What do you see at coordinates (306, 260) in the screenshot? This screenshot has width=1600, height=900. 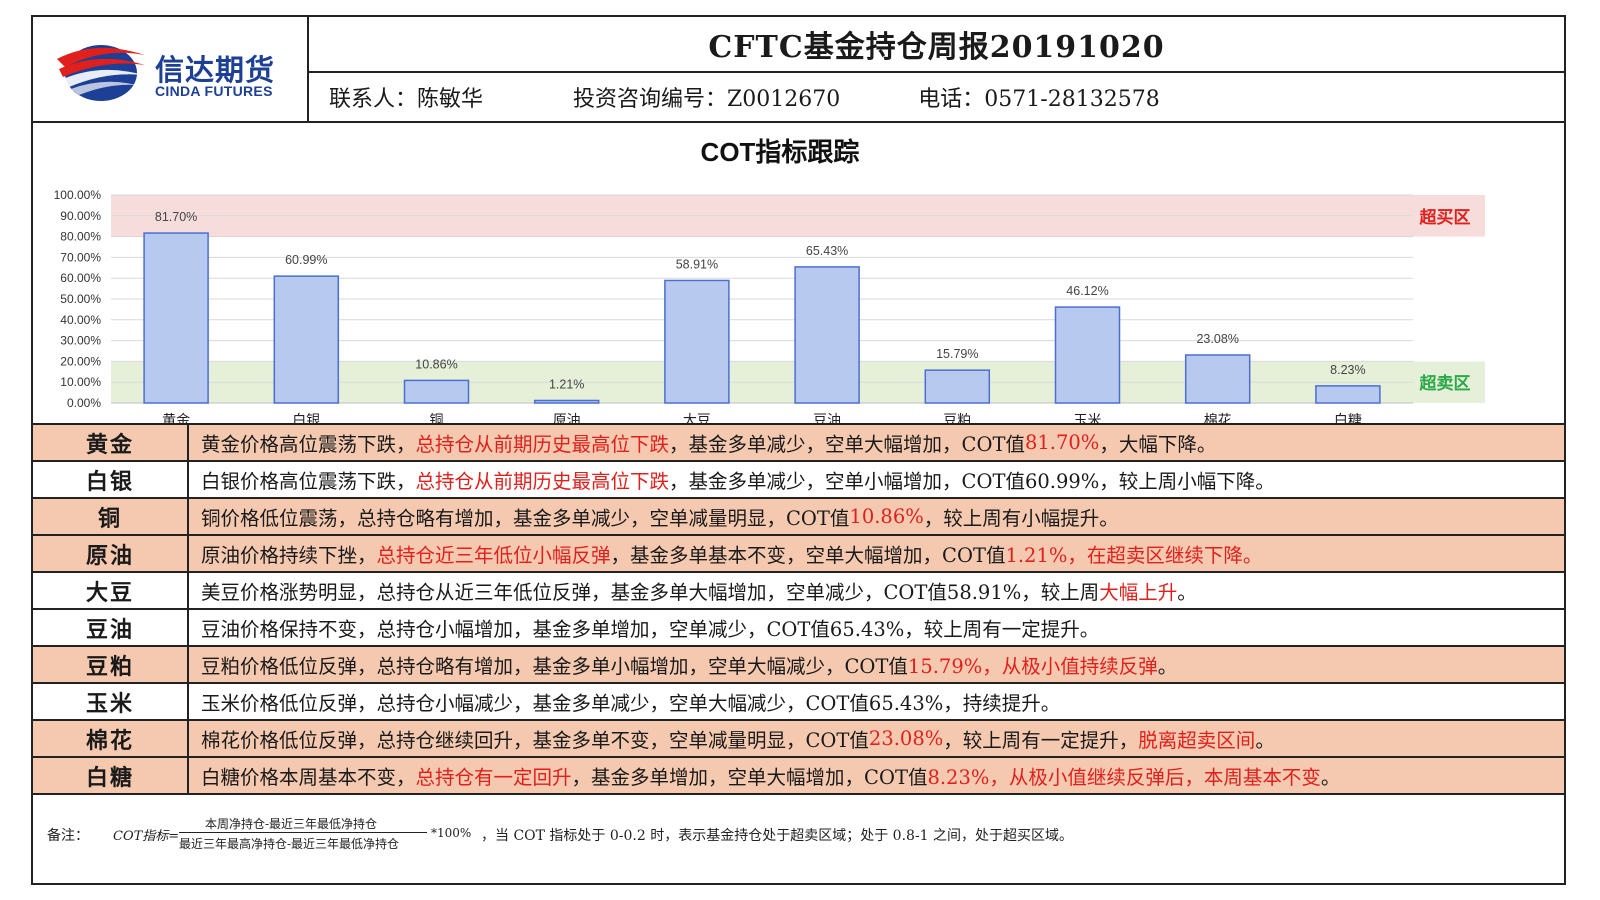 I see `data-label-2: 60.99%` at bounding box center [306, 260].